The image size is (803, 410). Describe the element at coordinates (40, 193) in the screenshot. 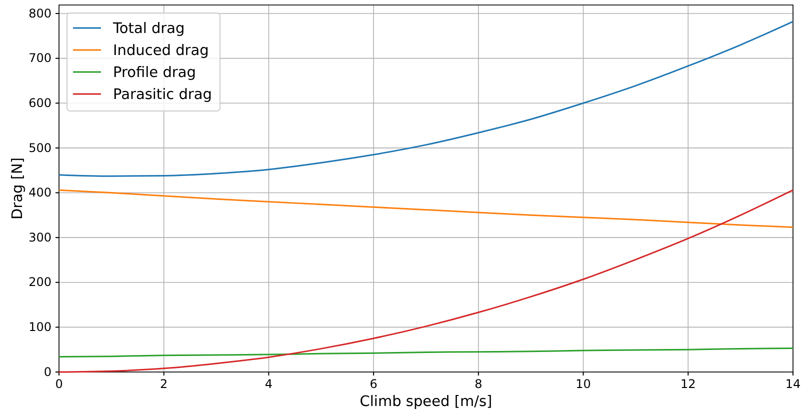

I see `y-tick-label: 400` at that location.